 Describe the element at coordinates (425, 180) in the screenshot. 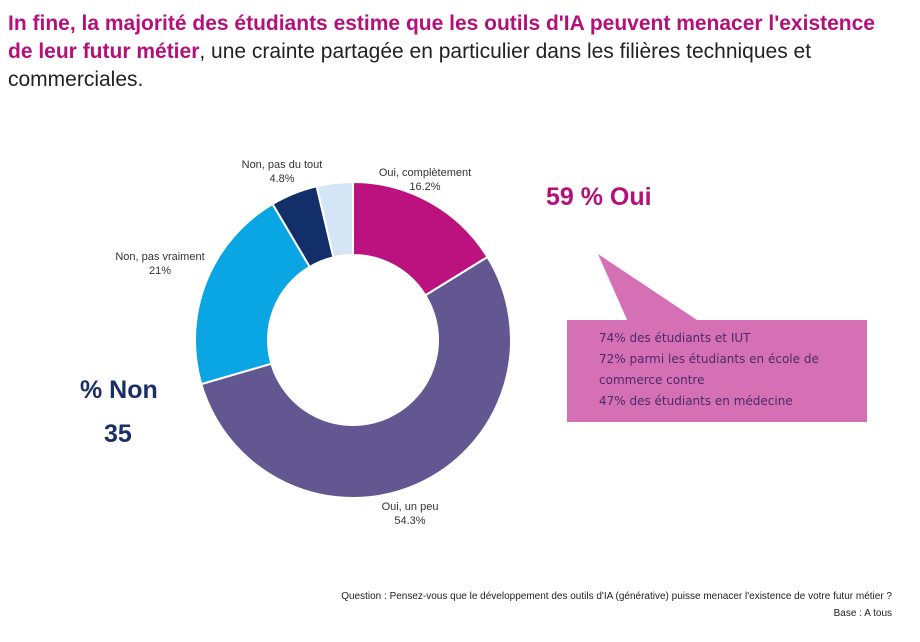

I see `label-oui-completement: Oui, complètement 16.2%` at that location.